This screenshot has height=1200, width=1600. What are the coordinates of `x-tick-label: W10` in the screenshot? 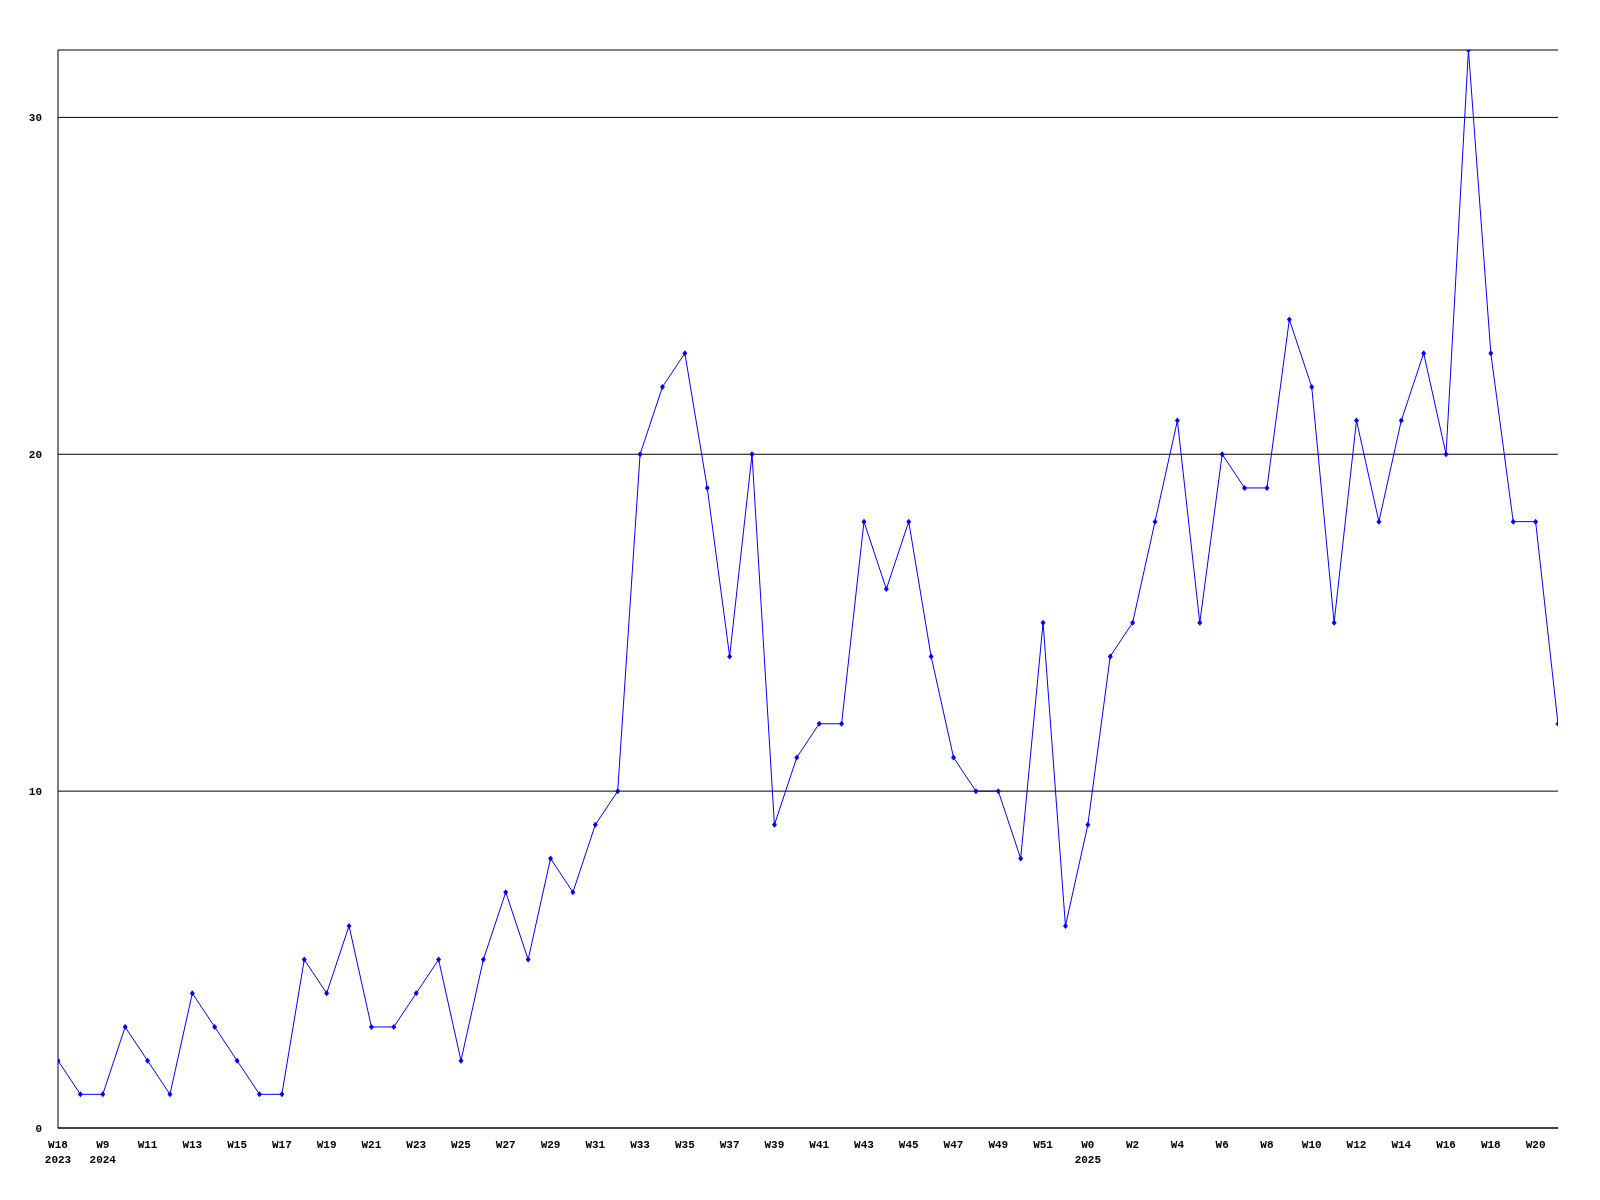 It's located at (1311, 1145).